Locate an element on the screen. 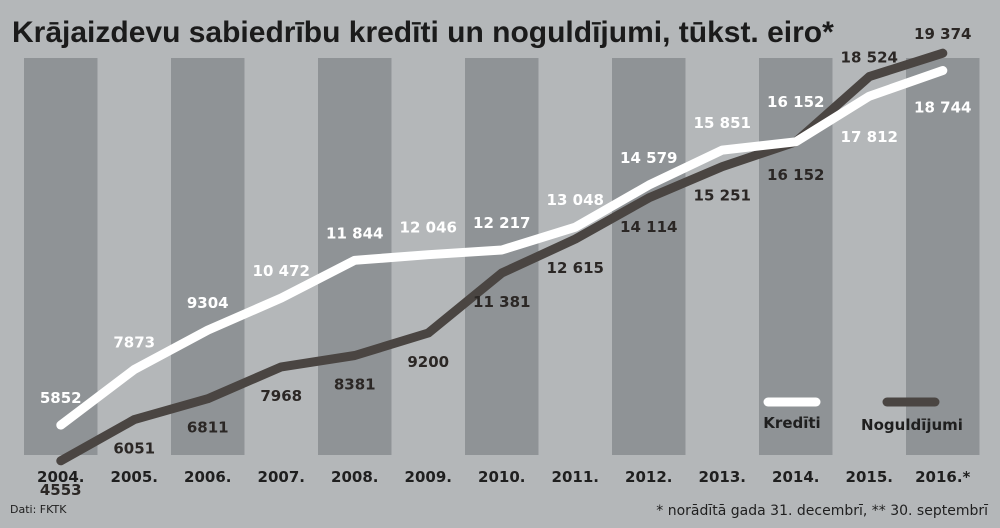 The image size is (1000, 528). x-tick-0: 2004. is located at coordinates (60, 477).